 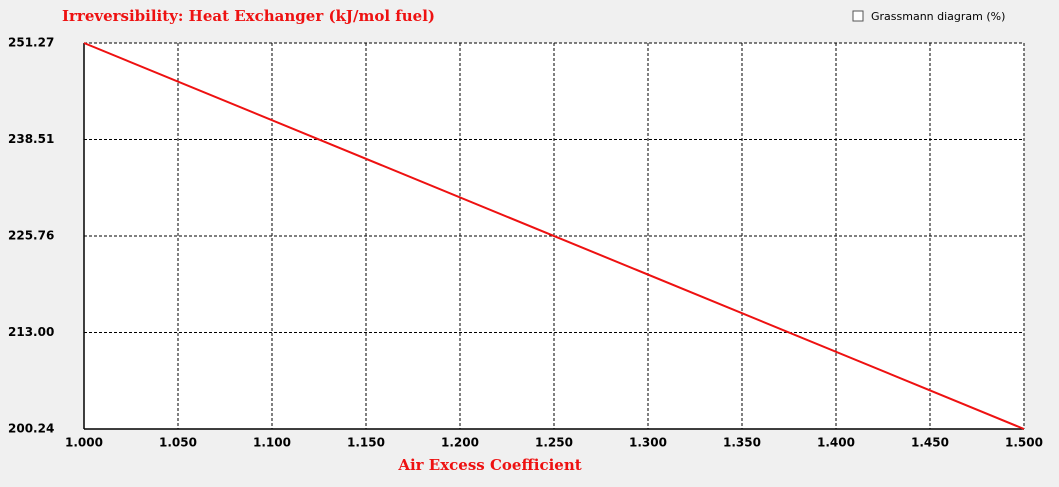 What do you see at coordinates (366, 443) in the screenshot?
I see `x-tick-label: 1.150` at bounding box center [366, 443].